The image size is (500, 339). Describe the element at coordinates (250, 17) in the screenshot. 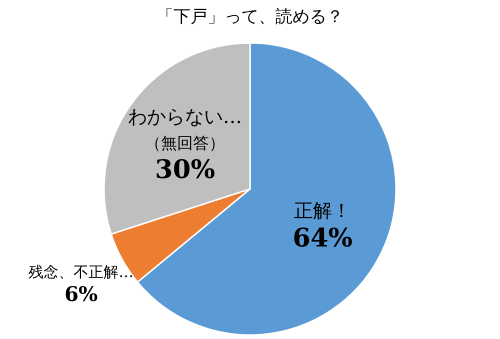

I see `chart-title: 「下戸」って、読める？` at that location.